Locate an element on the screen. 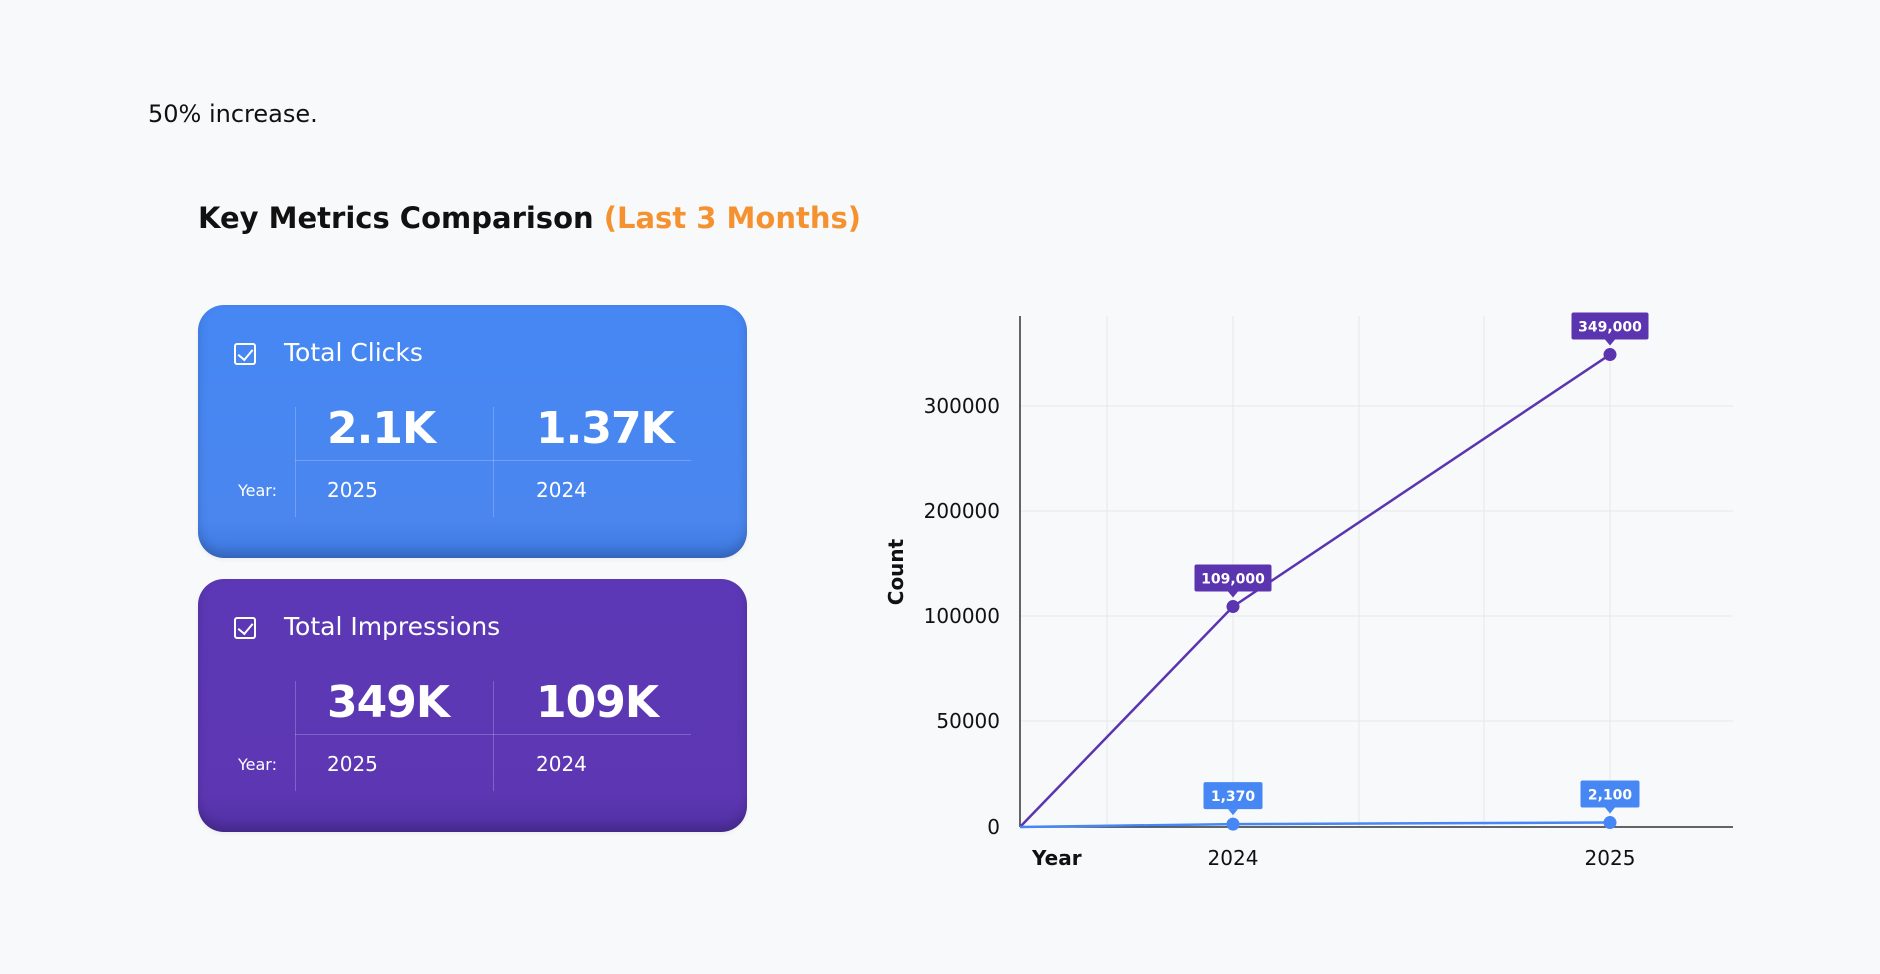  data-label: 109,000 is located at coordinates (1233, 581).